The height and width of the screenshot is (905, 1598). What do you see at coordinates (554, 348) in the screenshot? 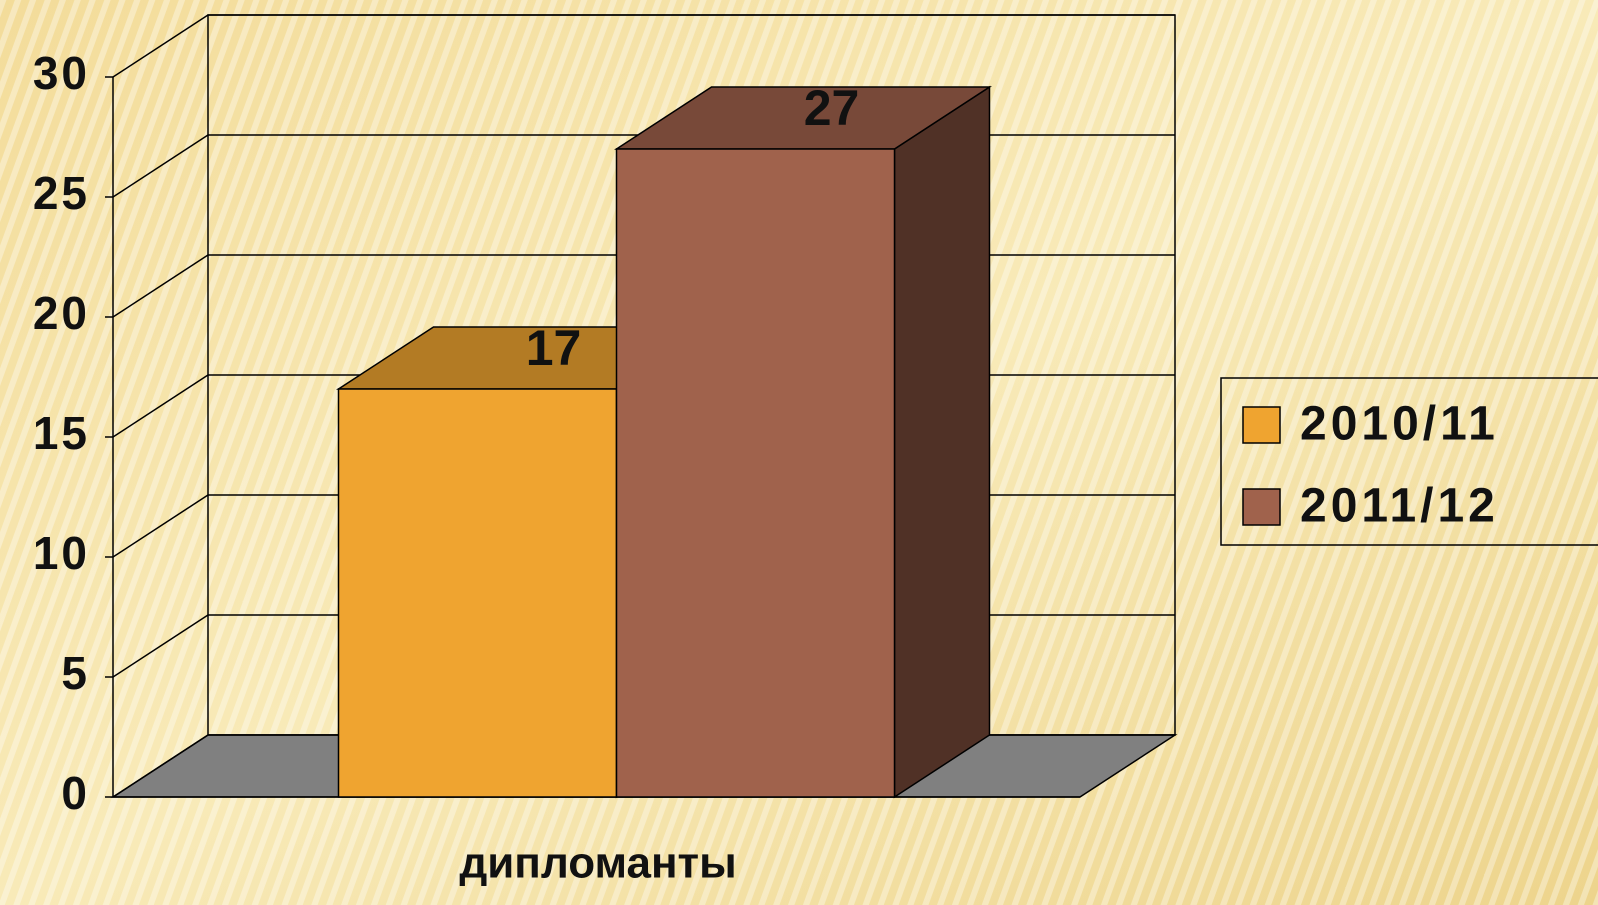
I see `data-label: 17` at bounding box center [554, 348].